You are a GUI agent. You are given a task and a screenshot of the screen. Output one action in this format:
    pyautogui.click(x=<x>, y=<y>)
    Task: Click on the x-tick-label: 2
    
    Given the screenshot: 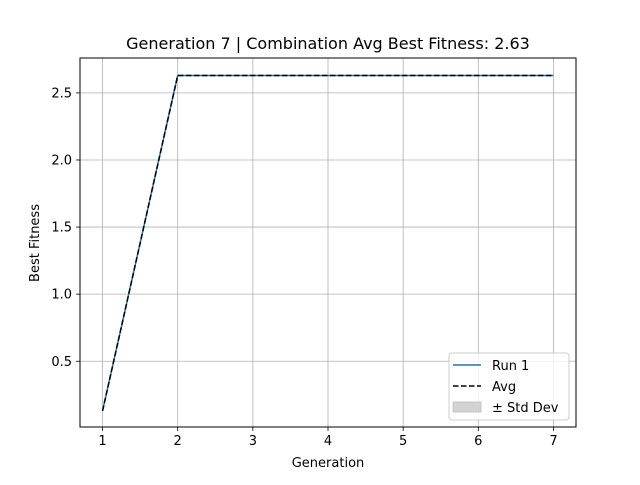 What is the action you would take?
    pyautogui.click(x=178, y=441)
    